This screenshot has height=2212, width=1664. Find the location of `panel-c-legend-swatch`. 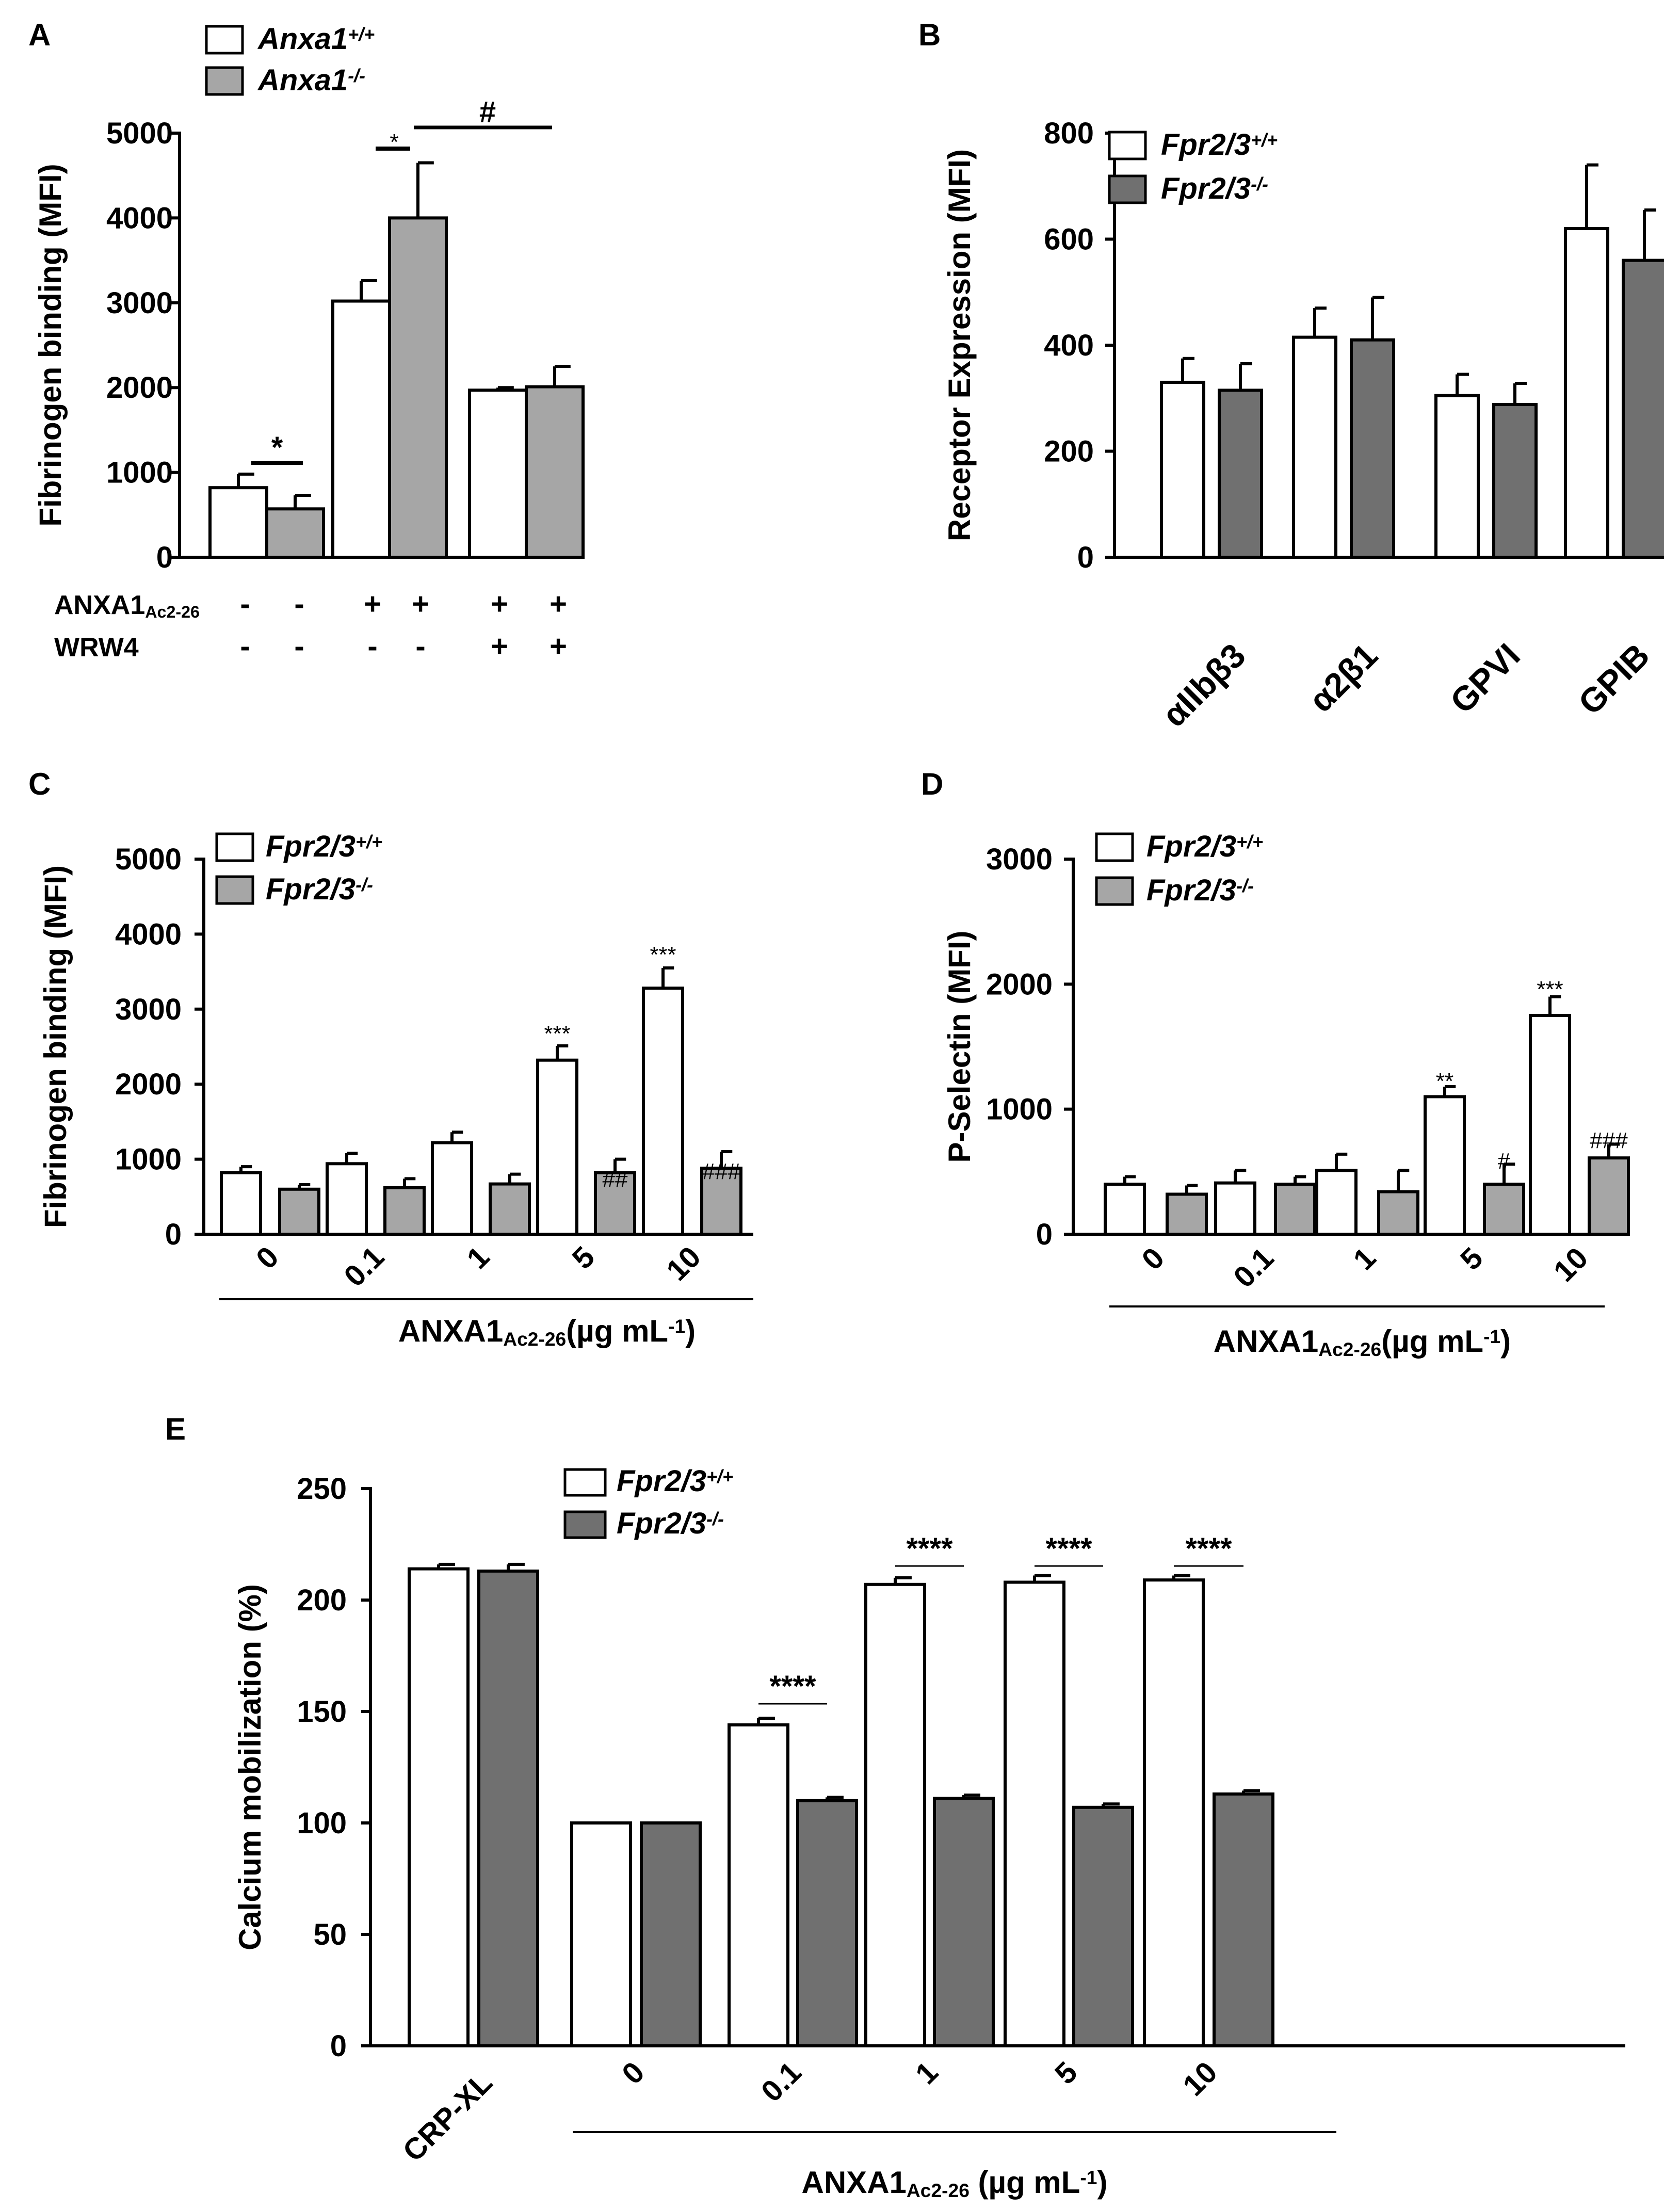

panel-c-legend-swatch is located at coordinates (234, 847).